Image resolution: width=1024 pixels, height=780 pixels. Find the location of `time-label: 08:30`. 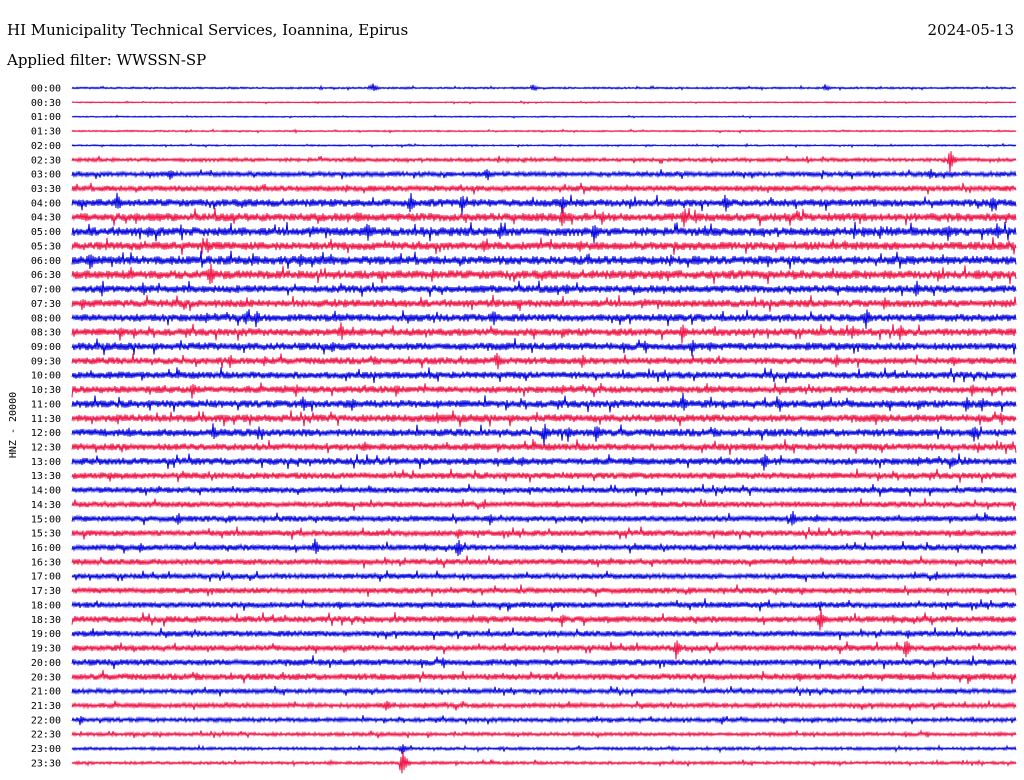

time-label: 08:30 is located at coordinates (46, 333).